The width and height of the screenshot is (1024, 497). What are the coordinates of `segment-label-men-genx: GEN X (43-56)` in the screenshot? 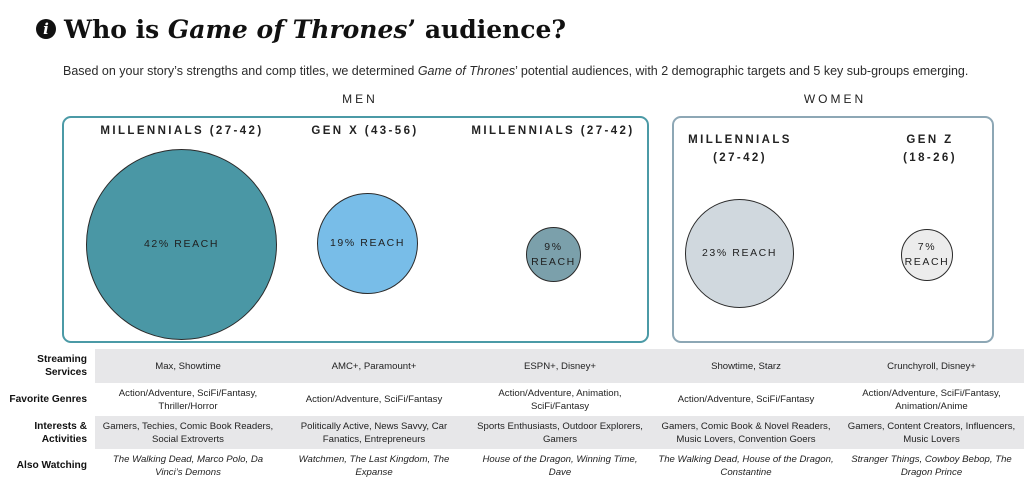 It's located at (365, 131).